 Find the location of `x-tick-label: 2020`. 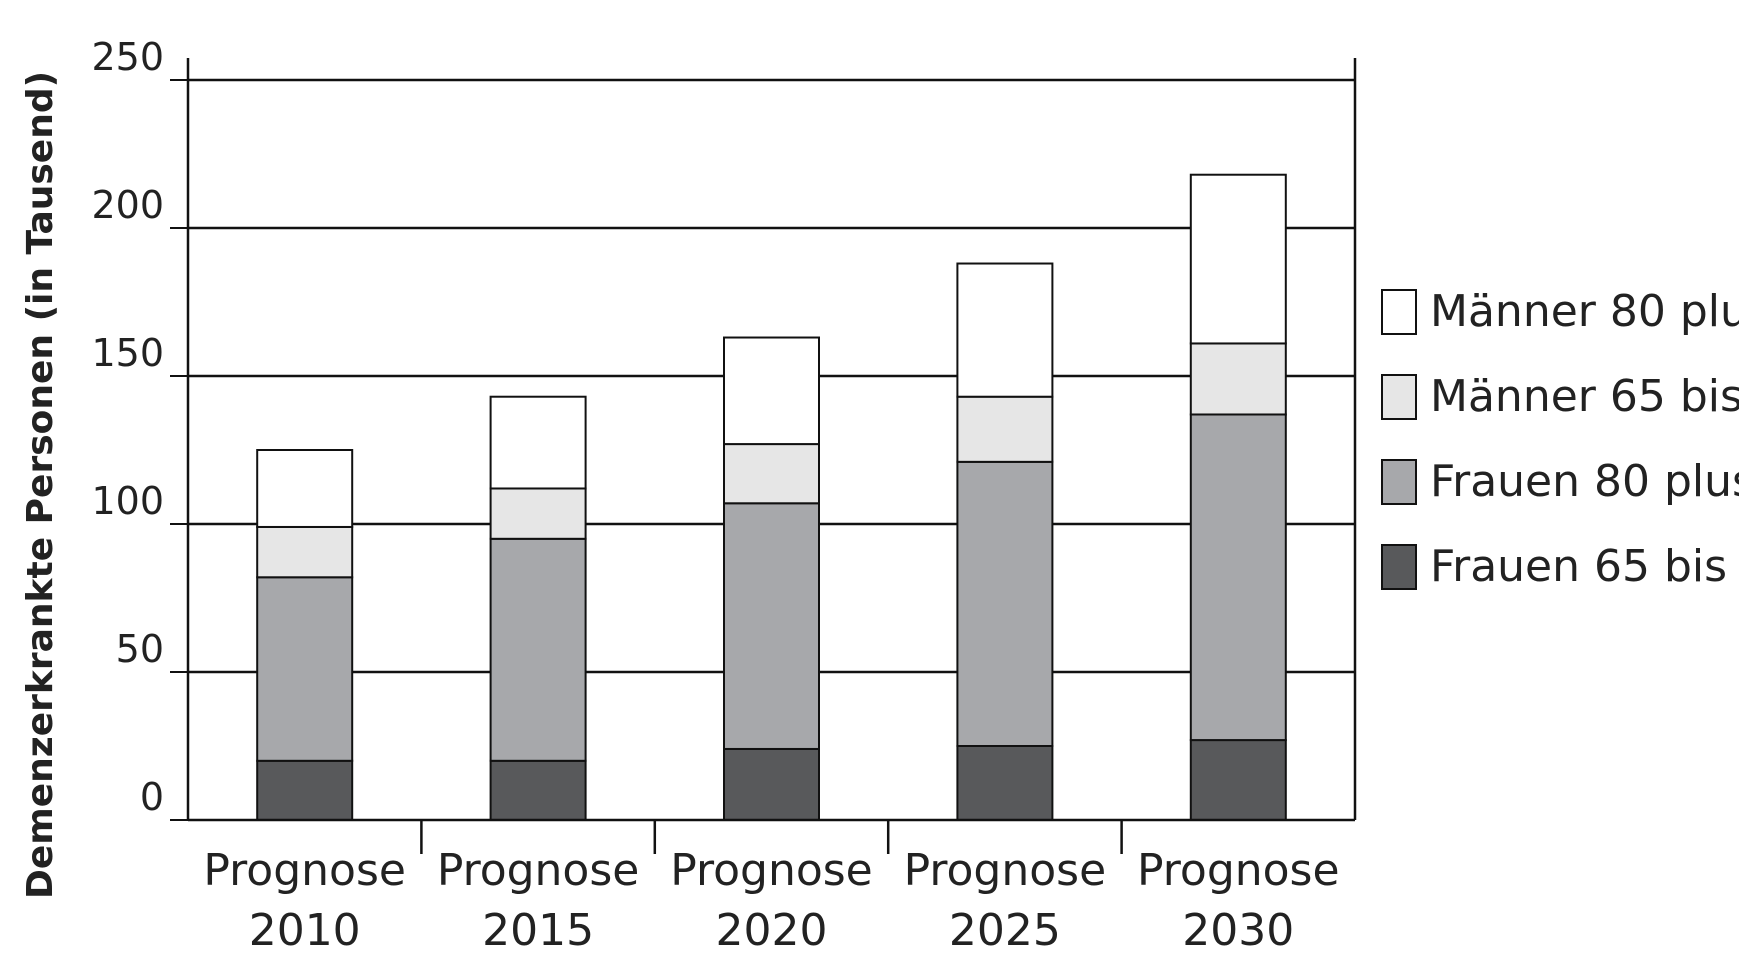

x-tick-label: 2020 is located at coordinates (772, 930).